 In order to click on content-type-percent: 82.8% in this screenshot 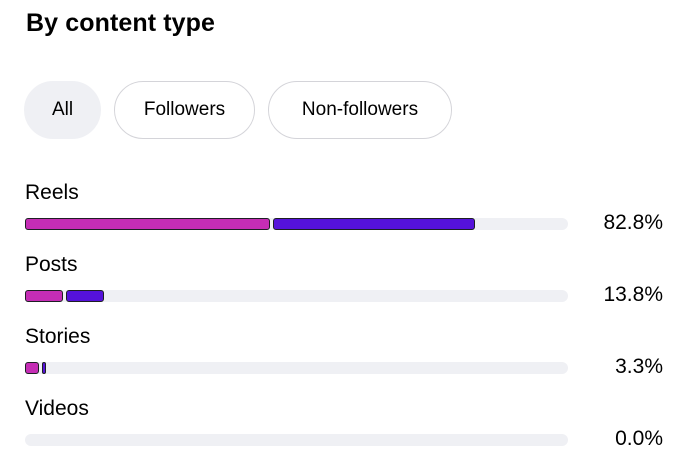, I will do `click(633, 222)`.